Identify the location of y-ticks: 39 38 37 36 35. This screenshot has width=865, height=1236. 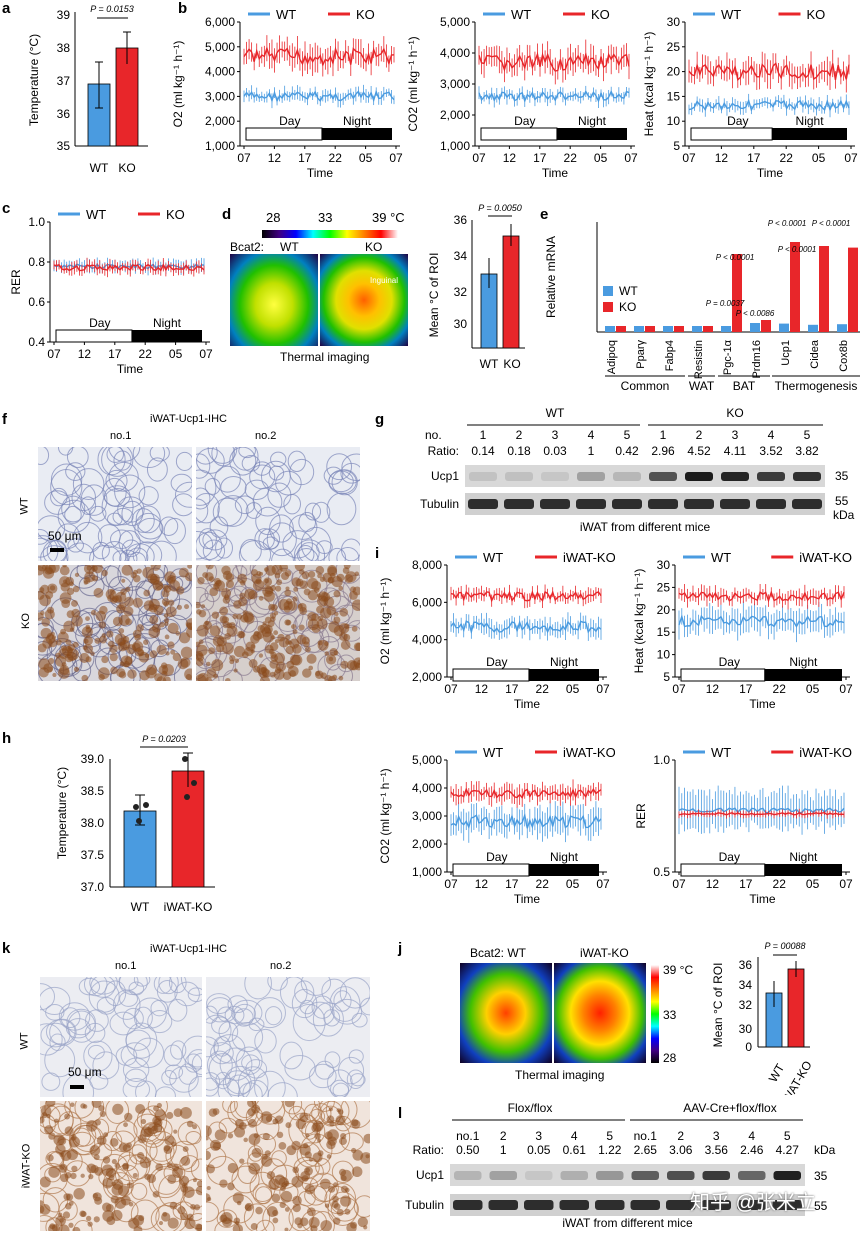
(64, 80).